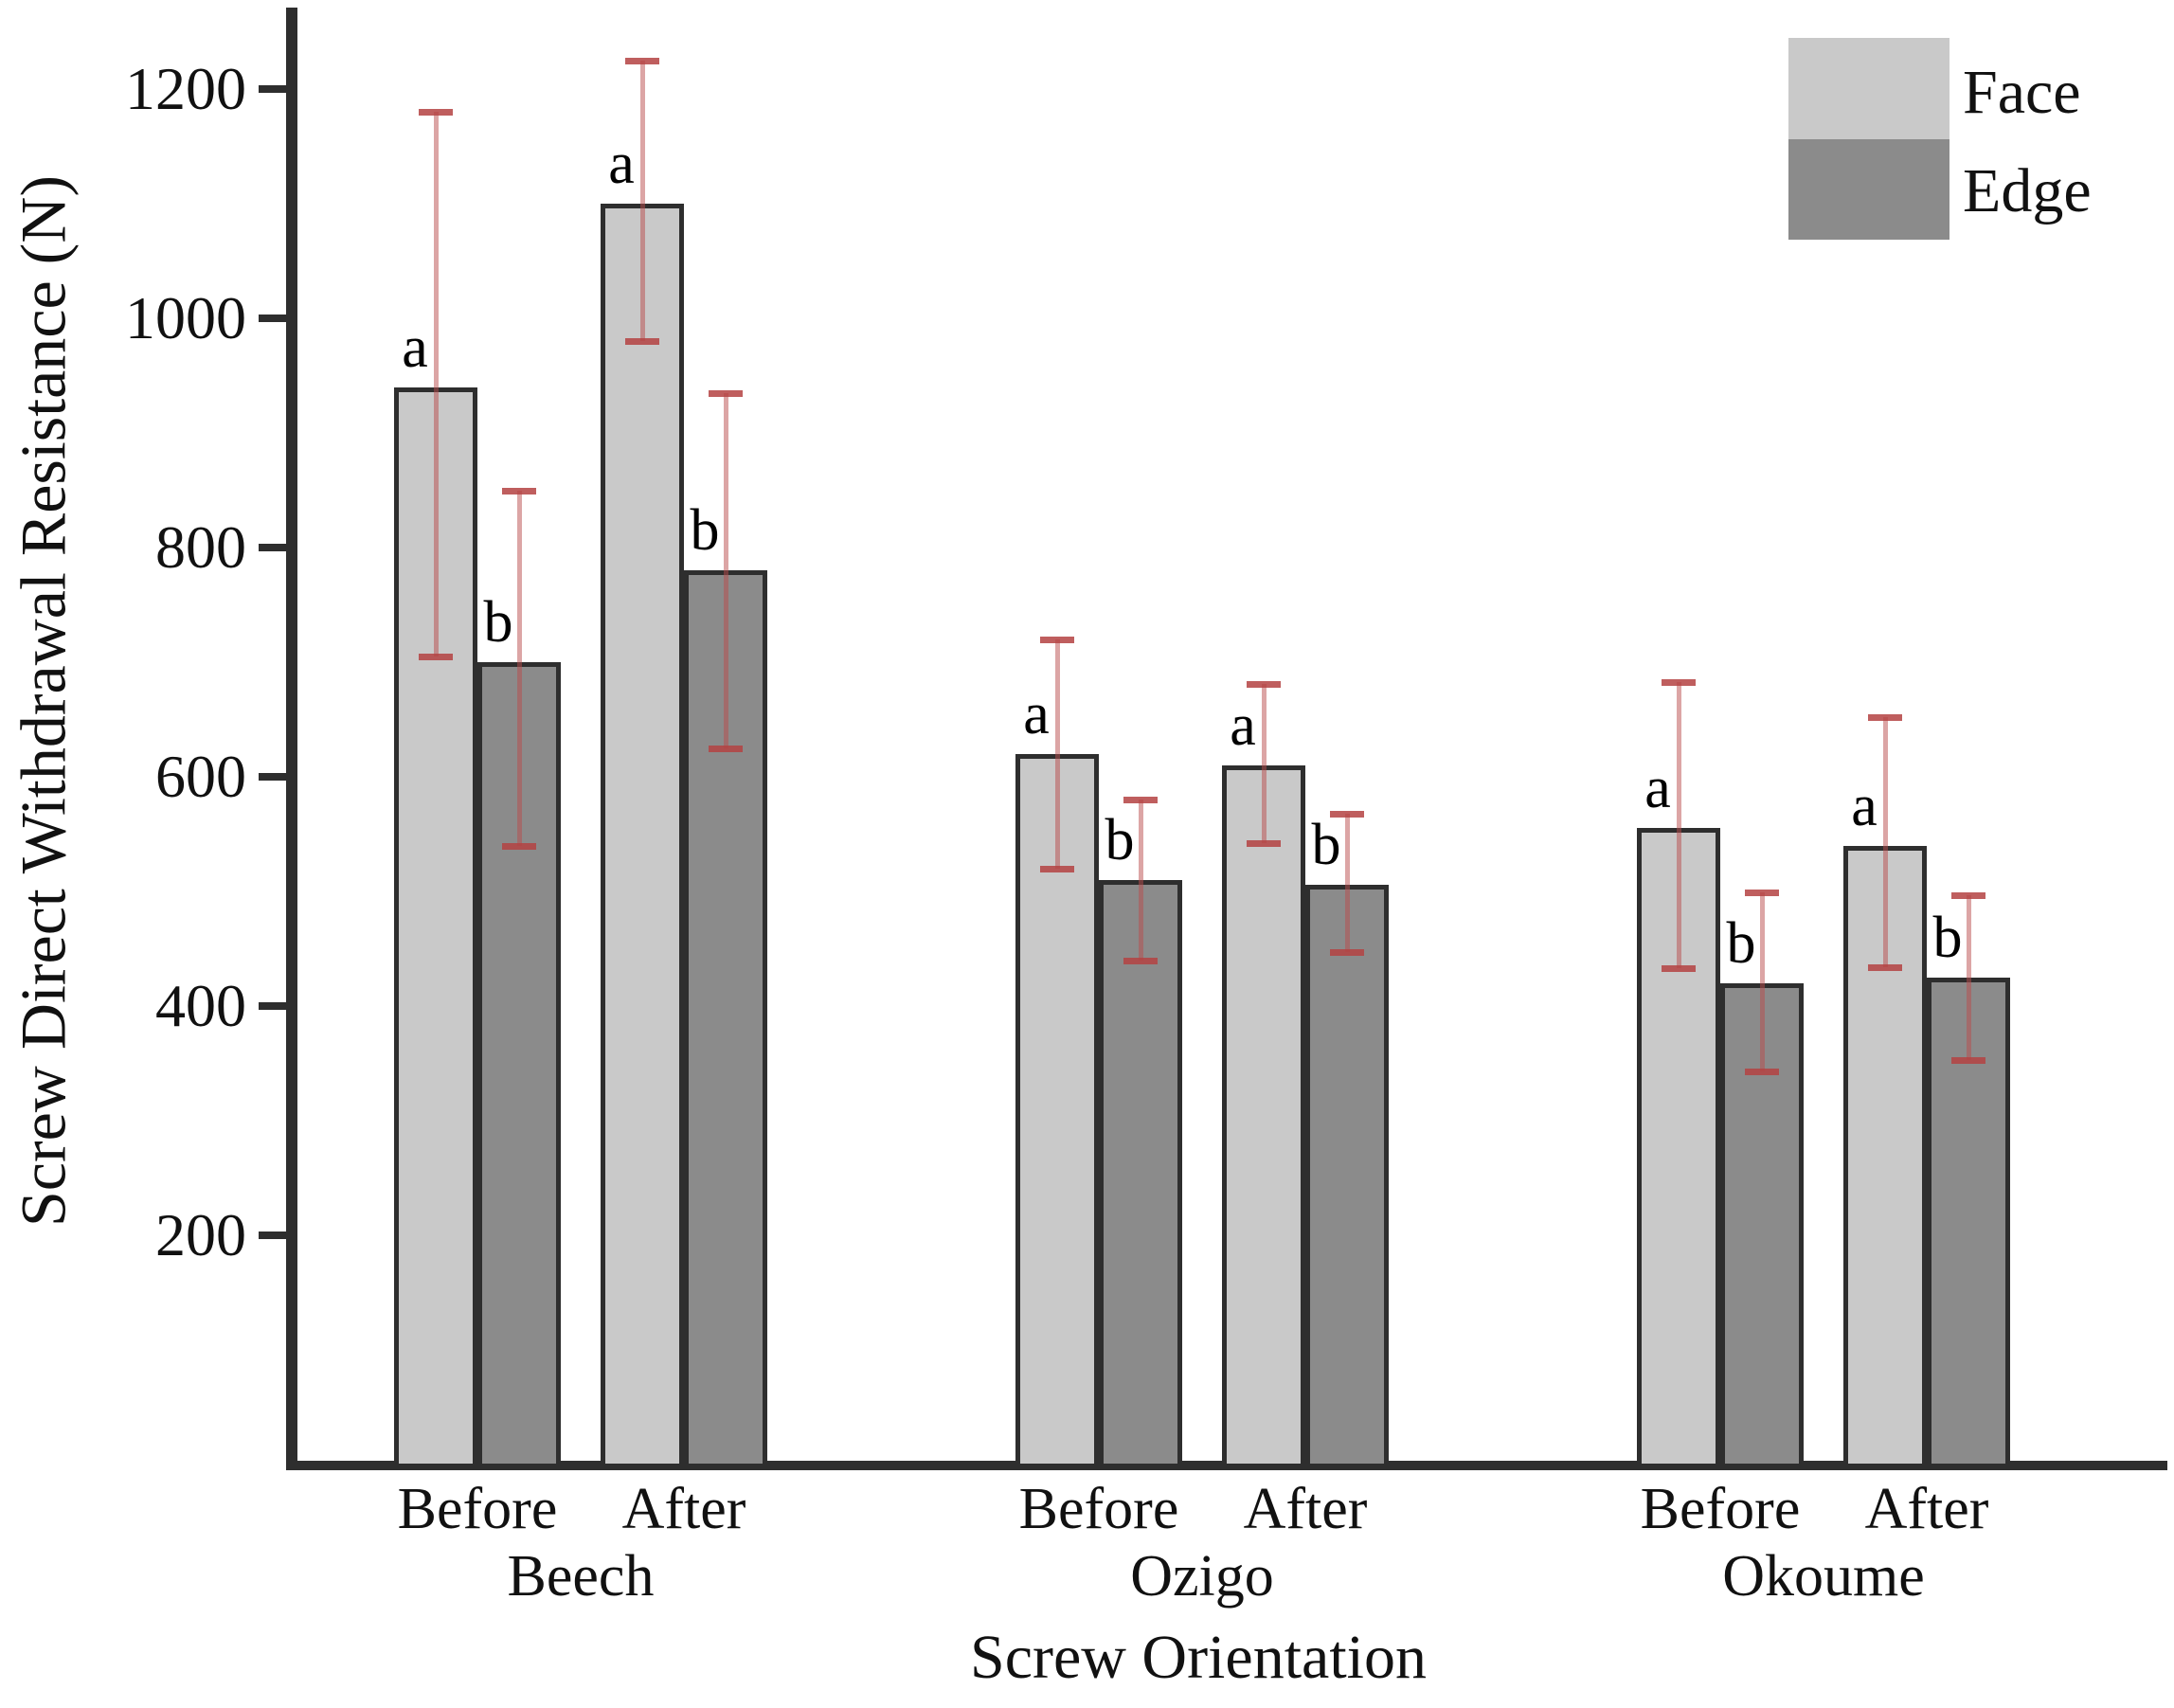 This screenshot has width=2174, height=1708. I want to click on error-bar-beech-after-face, so click(642, 201).